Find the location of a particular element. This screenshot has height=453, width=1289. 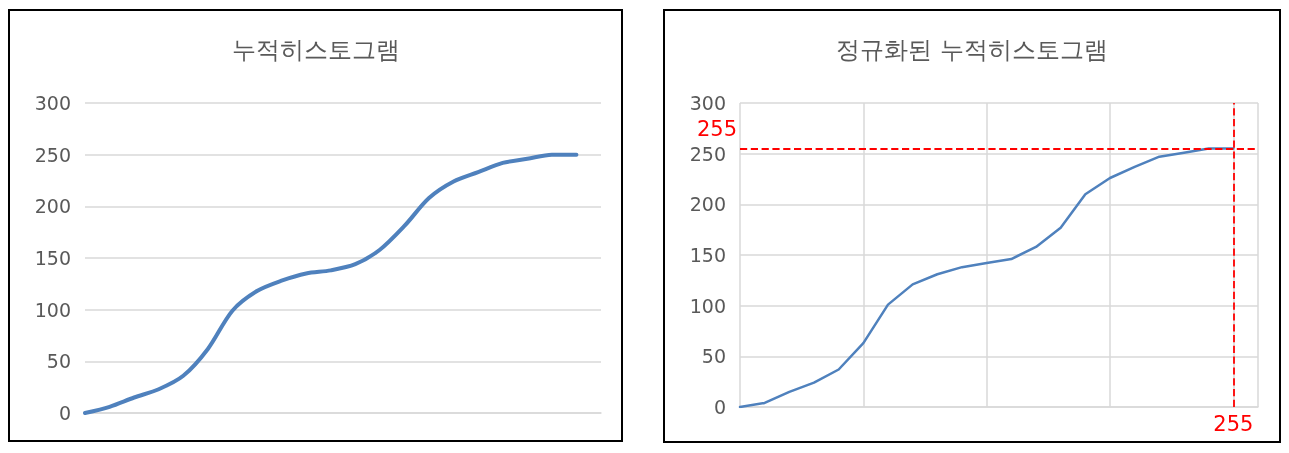

chart-title: 누적히스토그램 is located at coordinates (315, 50).